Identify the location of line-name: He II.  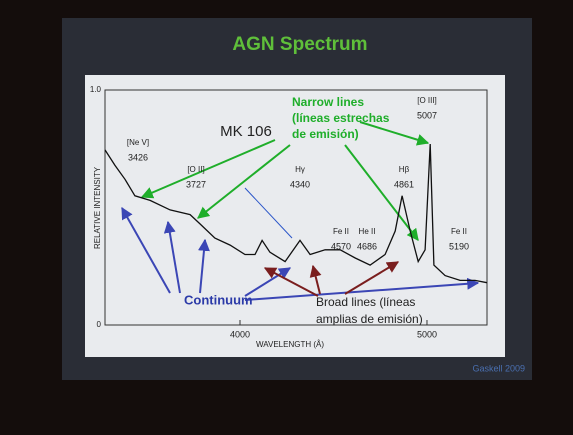
(367, 231).